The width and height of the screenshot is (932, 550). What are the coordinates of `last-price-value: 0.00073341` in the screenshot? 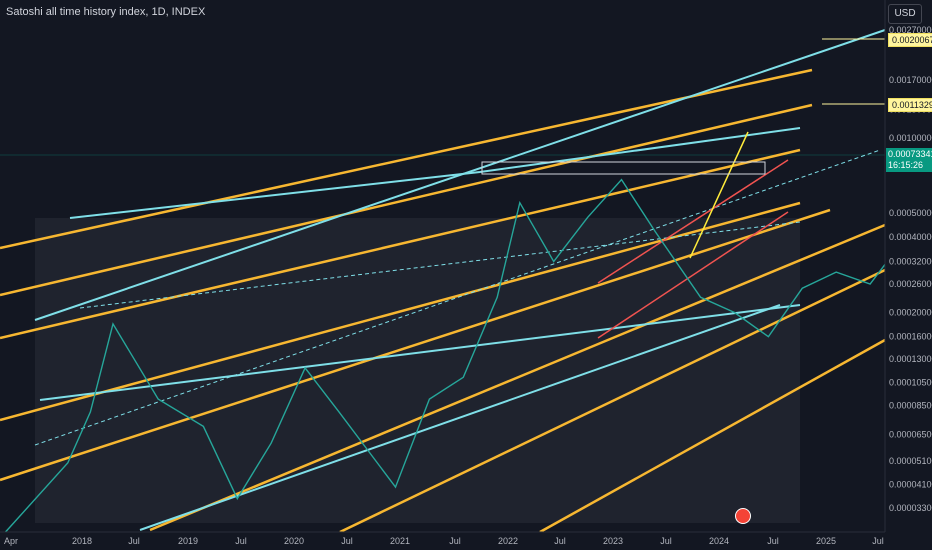 It's located at (910, 154).